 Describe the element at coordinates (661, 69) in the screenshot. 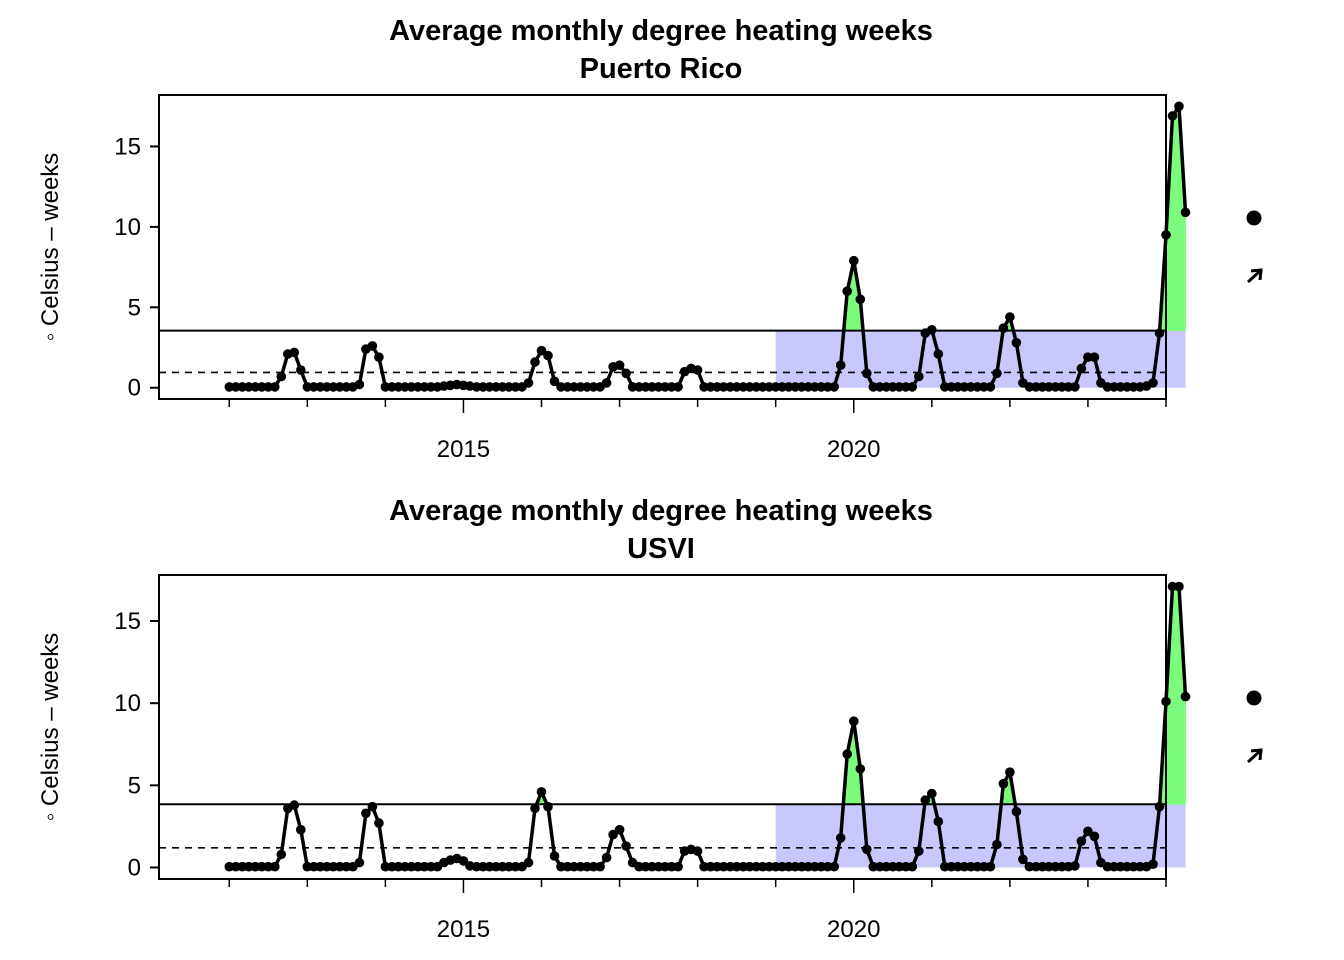

I see `chart-subtitle: Puerto Rico` at that location.